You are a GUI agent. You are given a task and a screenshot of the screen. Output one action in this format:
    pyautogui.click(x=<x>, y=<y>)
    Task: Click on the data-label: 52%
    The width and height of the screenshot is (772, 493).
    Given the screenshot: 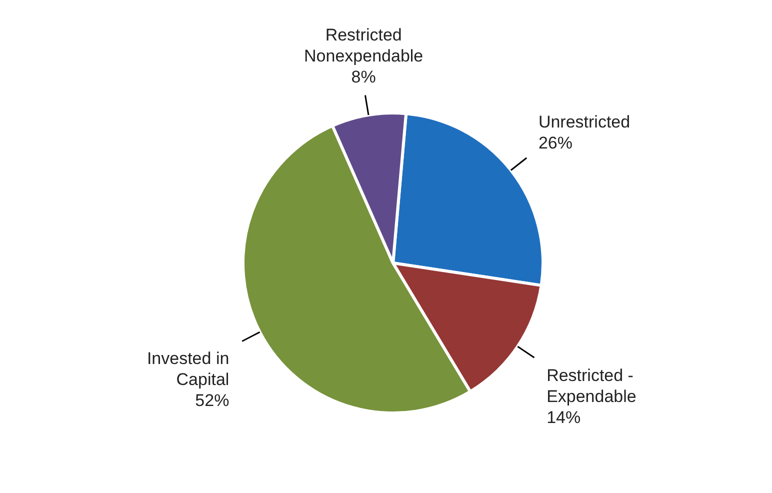 What is the action you would take?
    pyautogui.click(x=212, y=400)
    